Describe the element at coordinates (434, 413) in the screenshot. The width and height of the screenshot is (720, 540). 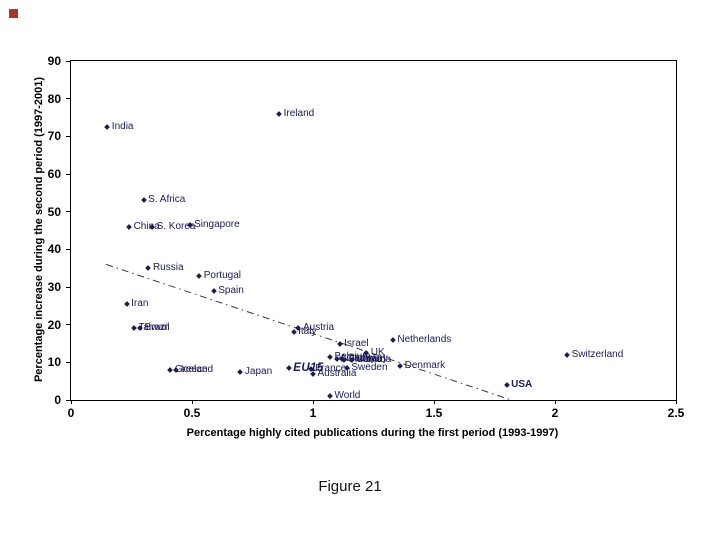
I see `x-tick-label: 1.5` at that location.